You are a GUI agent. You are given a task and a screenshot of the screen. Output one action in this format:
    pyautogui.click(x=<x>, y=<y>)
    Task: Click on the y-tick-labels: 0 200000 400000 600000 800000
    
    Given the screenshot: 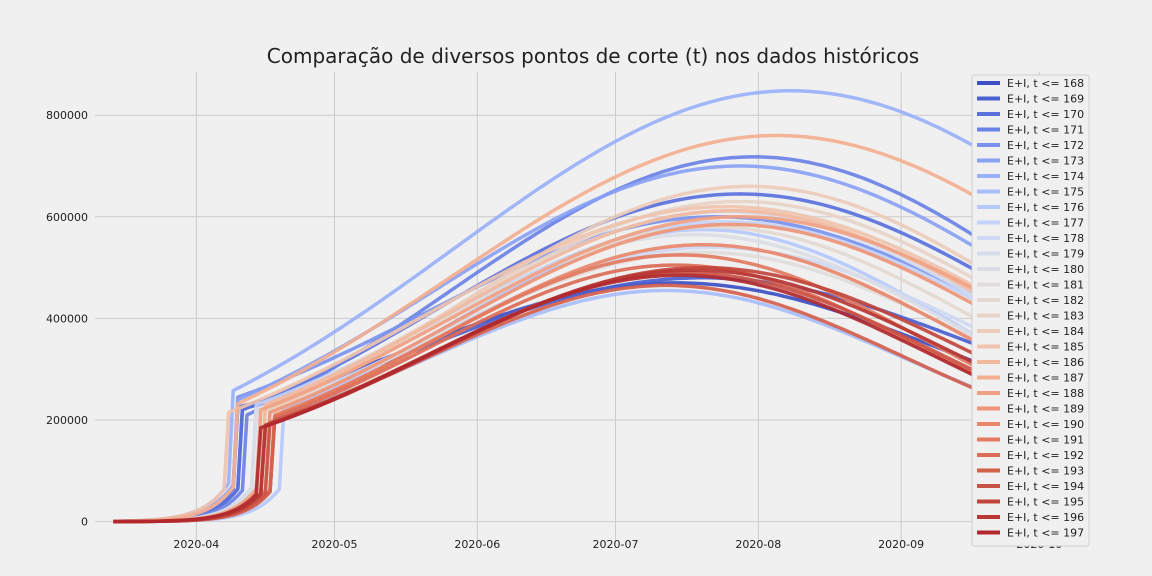 What is the action you would take?
    pyautogui.click(x=67, y=318)
    